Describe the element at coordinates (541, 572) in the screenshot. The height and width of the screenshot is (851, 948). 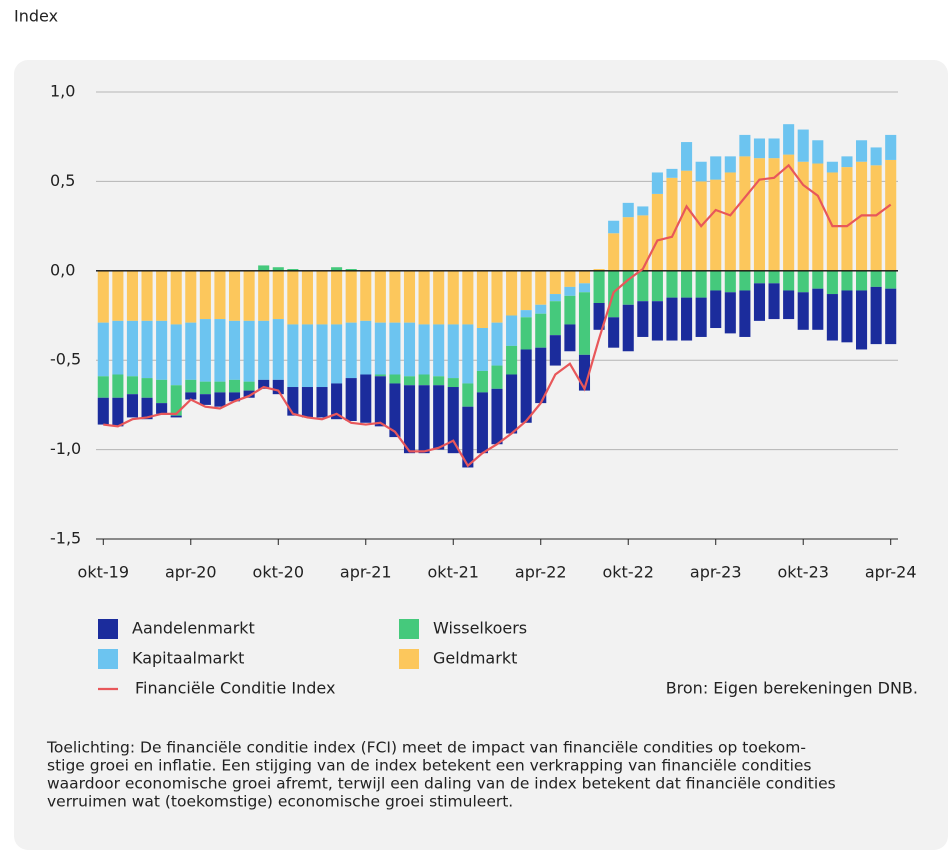
I see `x-tick-label: apr-22` at that location.